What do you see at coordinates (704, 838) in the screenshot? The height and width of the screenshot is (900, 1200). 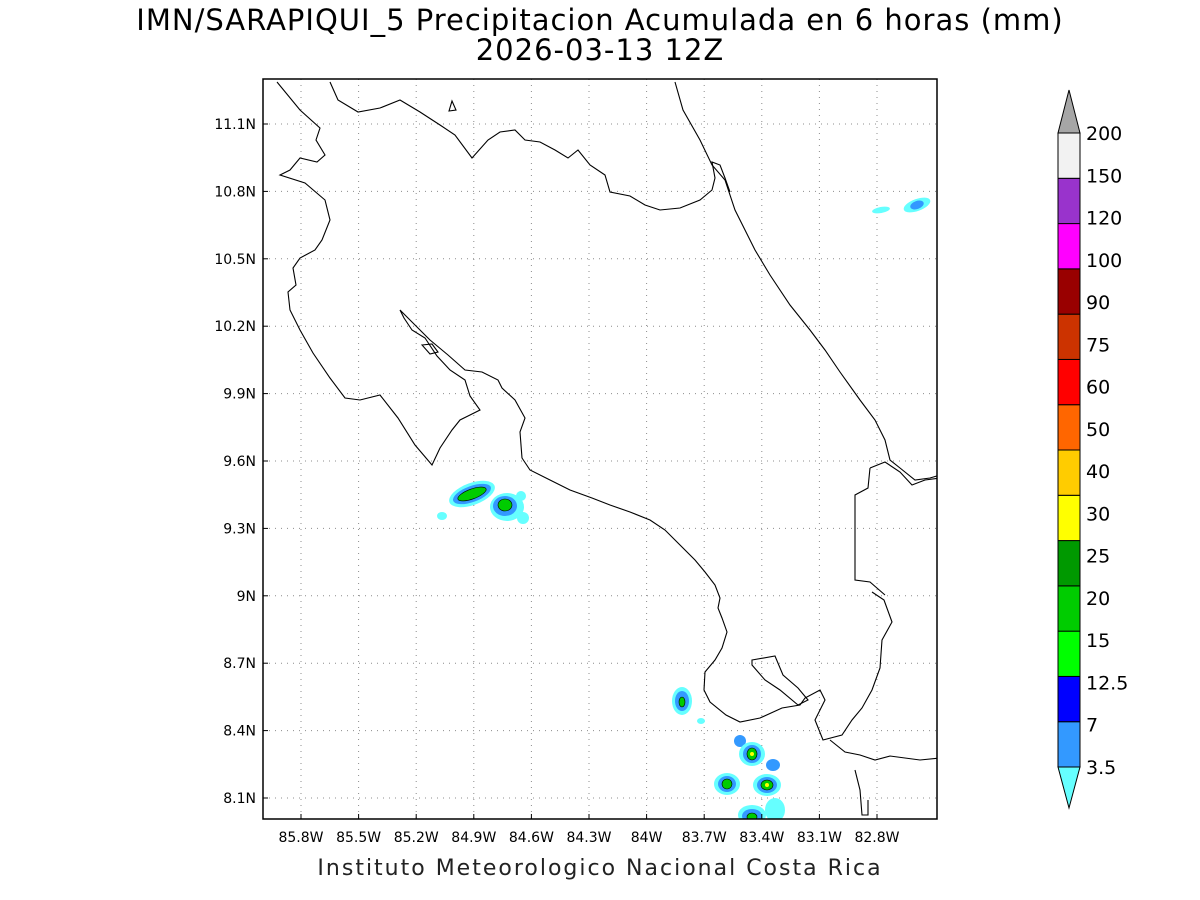 I see `lon-tick-label: 83.7W` at bounding box center [704, 838].